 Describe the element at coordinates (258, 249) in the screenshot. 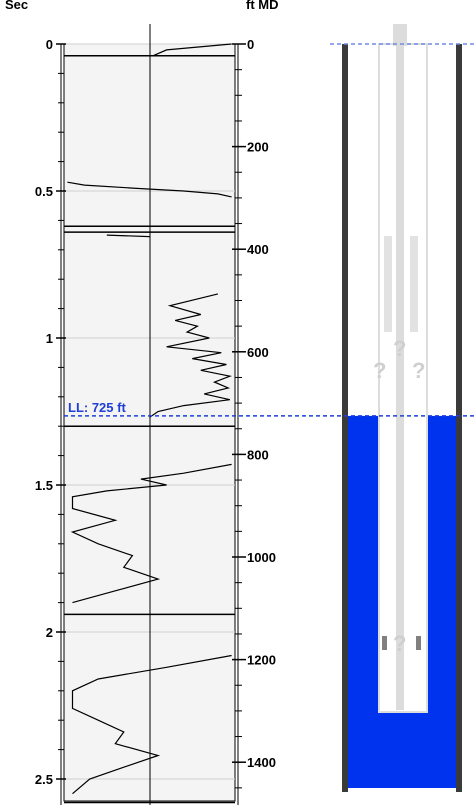

I see `depth-tick-label: 400` at that location.